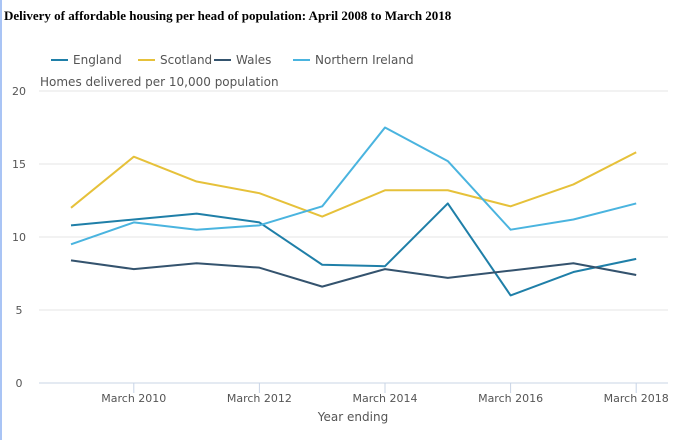 The image size is (676, 440). What do you see at coordinates (19, 91) in the screenshot?
I see `y-tick-label: 20` at bounding box center [19, 91].